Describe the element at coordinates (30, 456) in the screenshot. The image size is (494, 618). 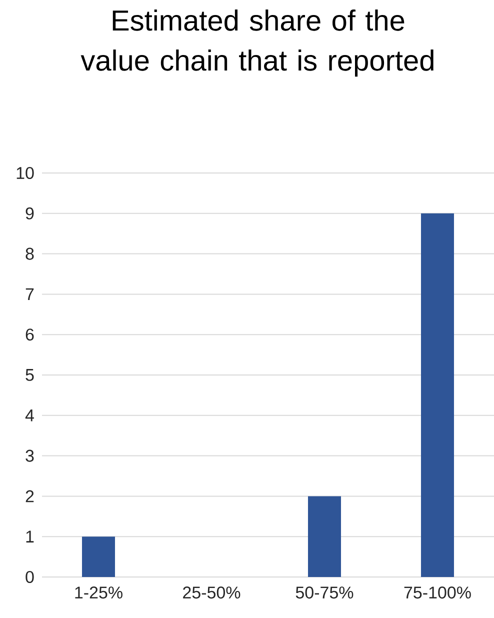
I see `y-tick-label: 3` at that location.